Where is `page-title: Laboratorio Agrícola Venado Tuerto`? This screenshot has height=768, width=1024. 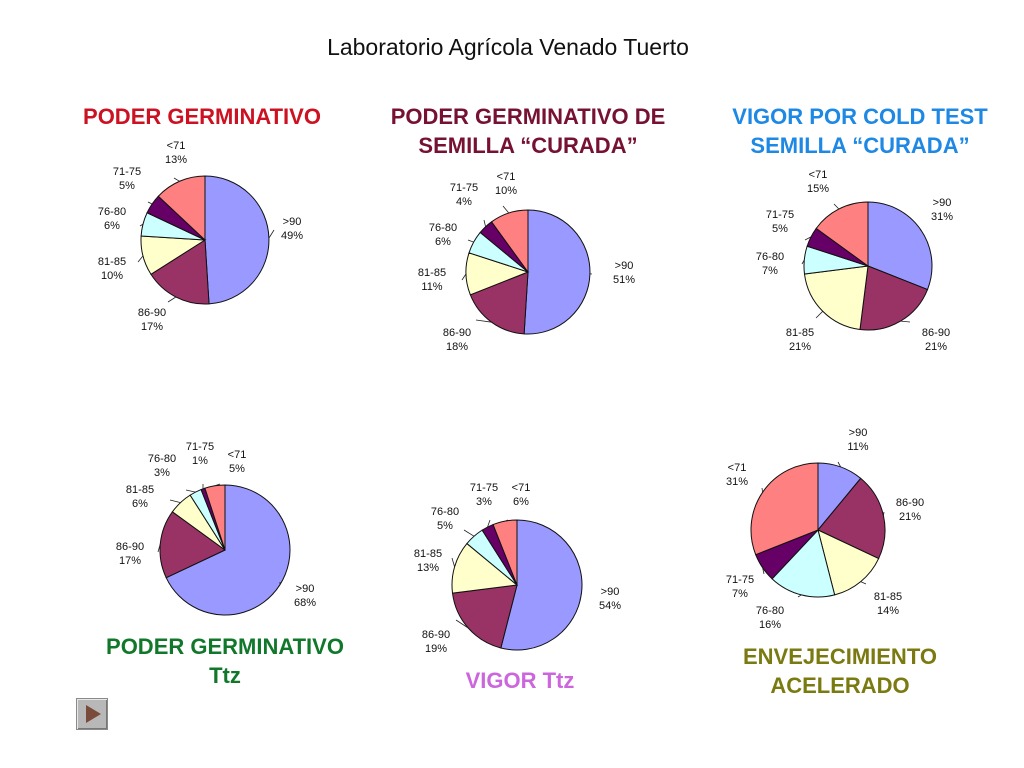 page-title: Laboratorio Agrícola Venado Tuerto is located at coordinates (508, 47).